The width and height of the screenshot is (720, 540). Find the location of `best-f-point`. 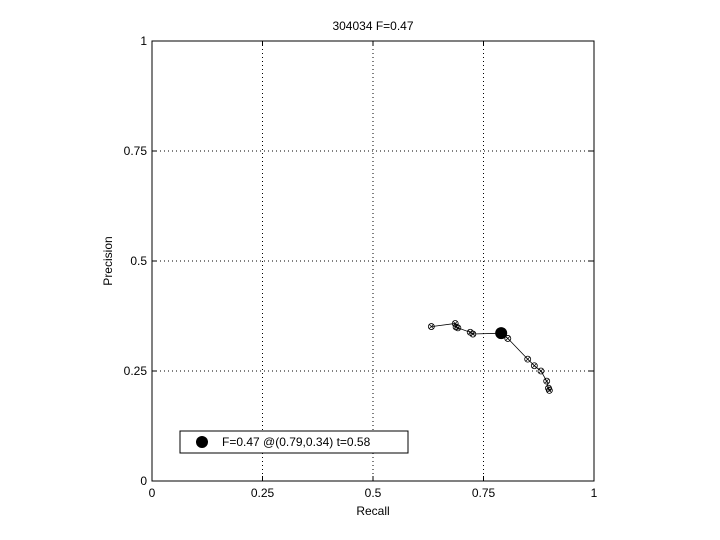

best-f-point is located at coordinates (501, 333).